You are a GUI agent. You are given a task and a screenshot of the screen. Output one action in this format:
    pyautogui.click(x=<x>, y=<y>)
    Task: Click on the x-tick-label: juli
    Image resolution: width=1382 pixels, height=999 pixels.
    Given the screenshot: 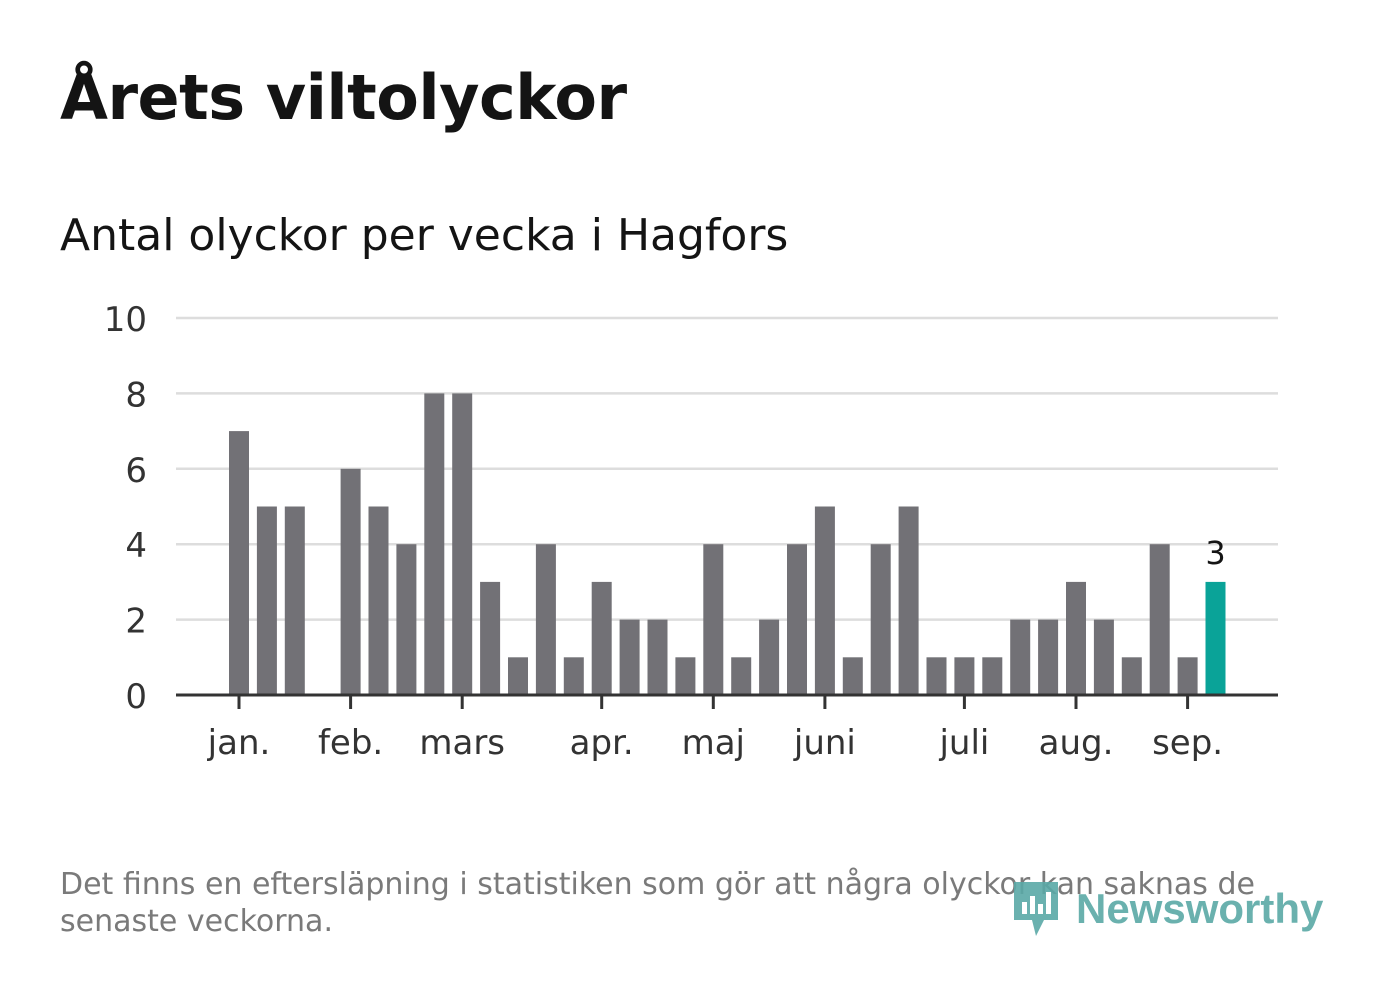 What is the action you would take?
    pyautogui.click(x=963, y=743)
    